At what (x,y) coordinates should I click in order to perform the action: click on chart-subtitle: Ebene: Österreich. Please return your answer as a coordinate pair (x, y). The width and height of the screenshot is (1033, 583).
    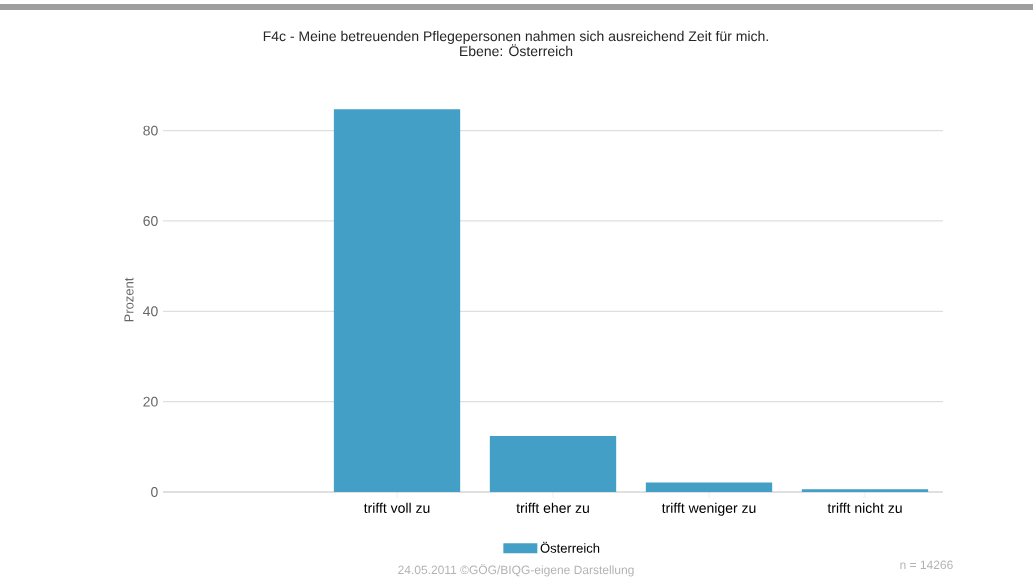
    Looking at the image, I should click on (516, 50).